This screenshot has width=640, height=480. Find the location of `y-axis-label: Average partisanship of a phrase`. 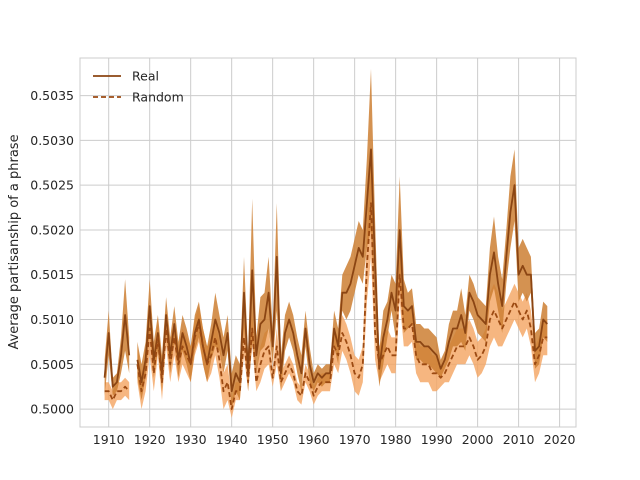

y-axis-label: Average partisanship of a phrase is located at coordinates (14, 241).